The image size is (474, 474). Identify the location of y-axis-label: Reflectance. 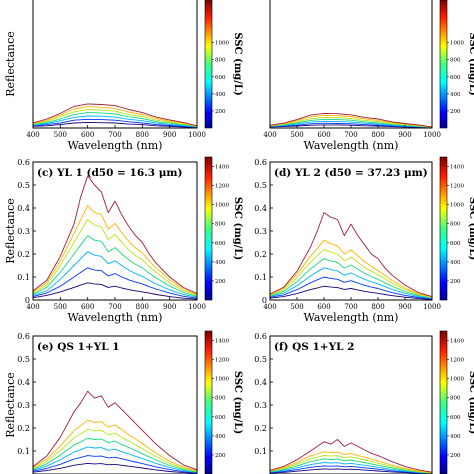
(10, 64).